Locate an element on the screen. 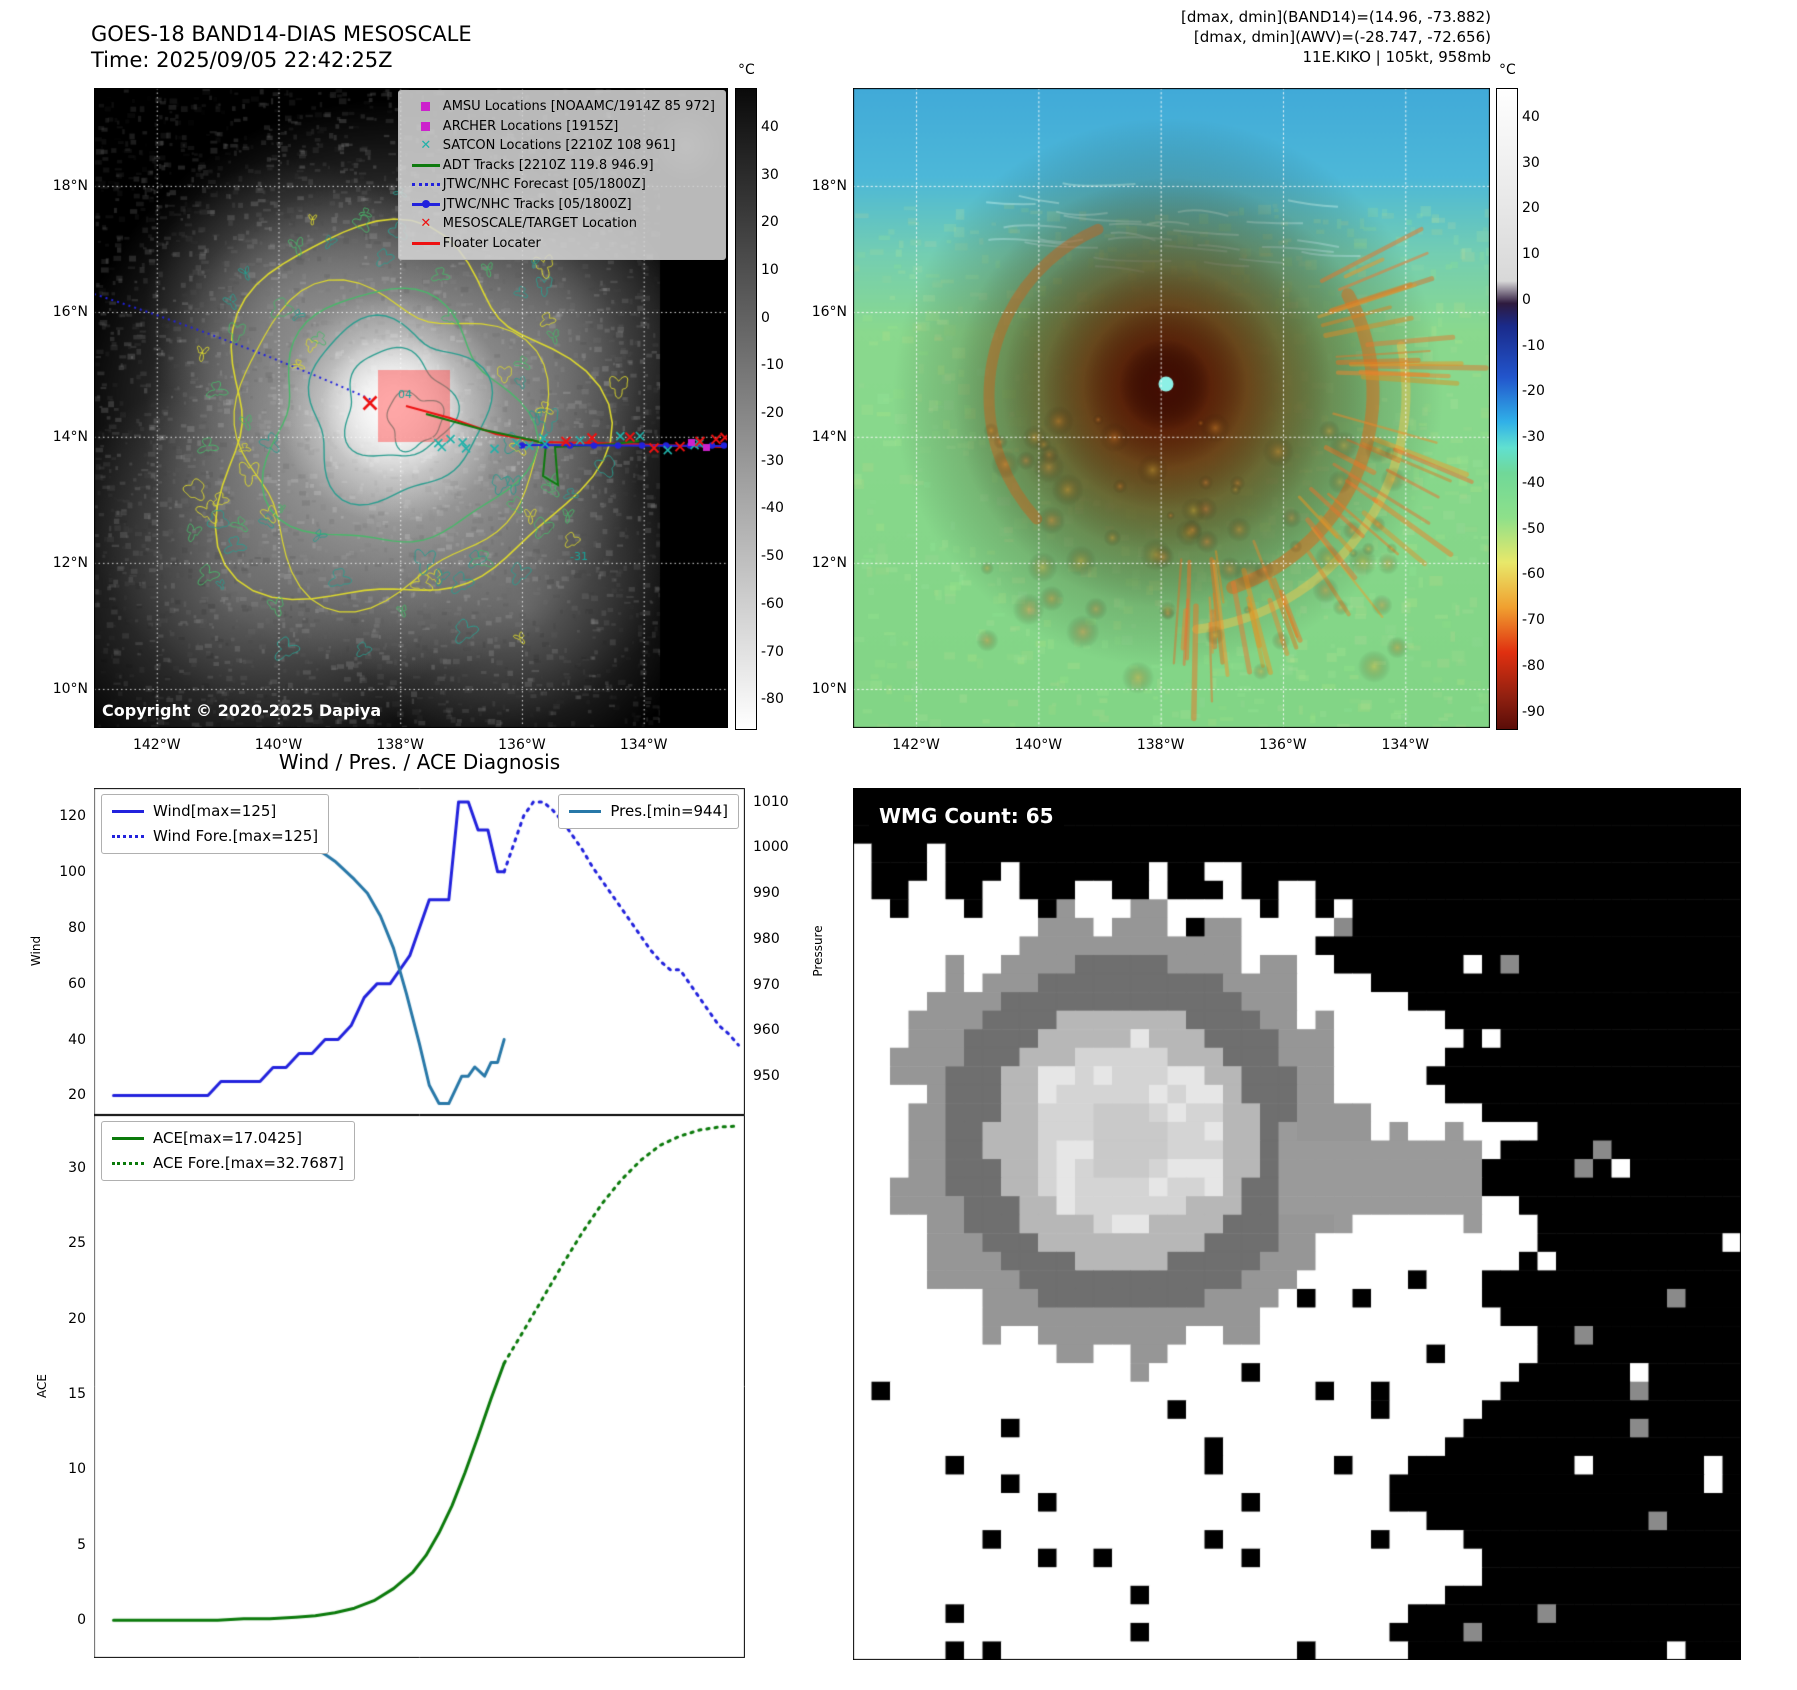 The width and height of the screenshot is (1797, 1690). wind-axis-label: Wind is located at coordinates (36, 951).